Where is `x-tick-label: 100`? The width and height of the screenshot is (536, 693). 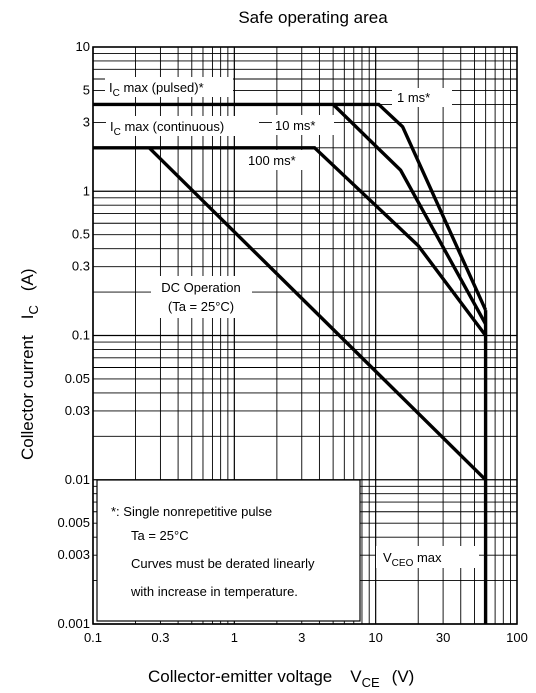 x-tick-label: 100 is located at coordinates (517, 637).